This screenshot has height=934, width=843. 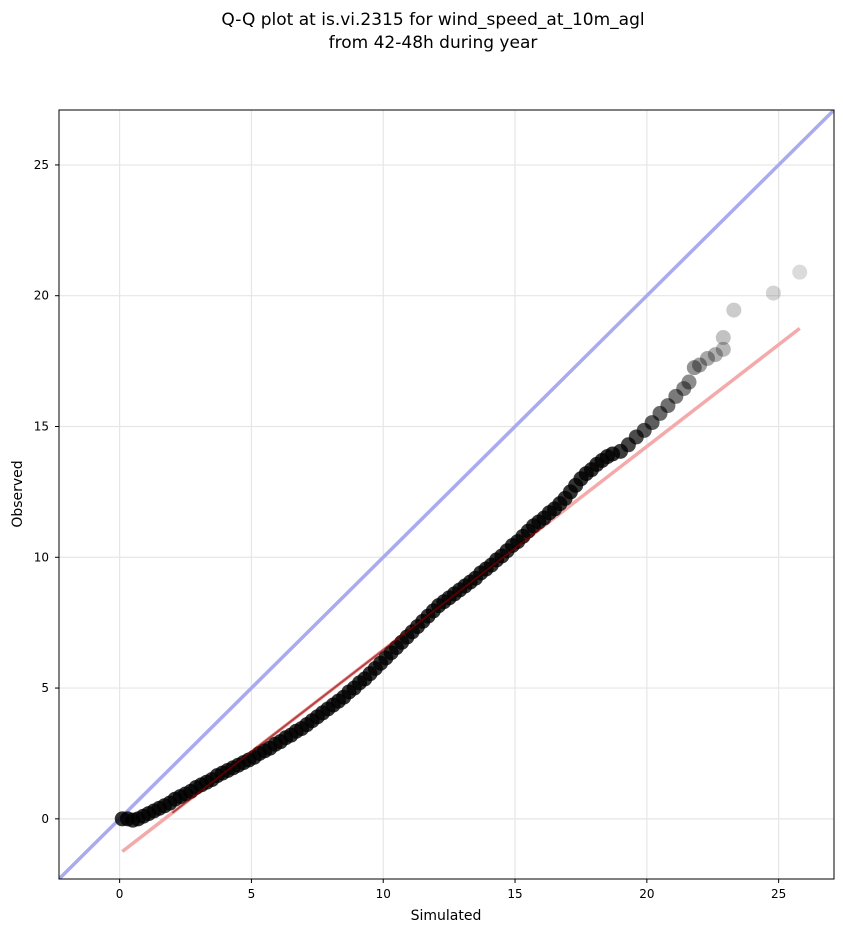 I want to click on fit-line-overlay, so click(x=357, y=670).